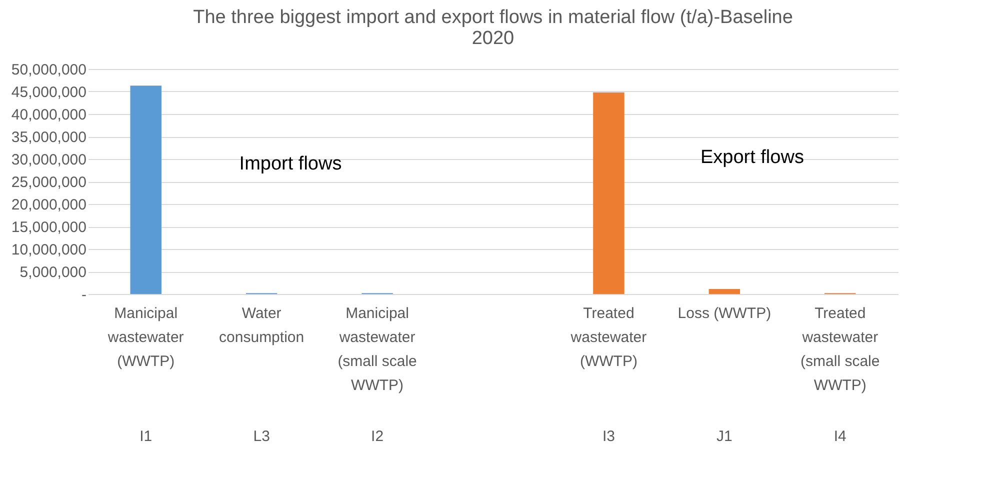  Describe the element at coordinates (752, 157) in the screenshot. I see `annotation: Export flows` at that location.